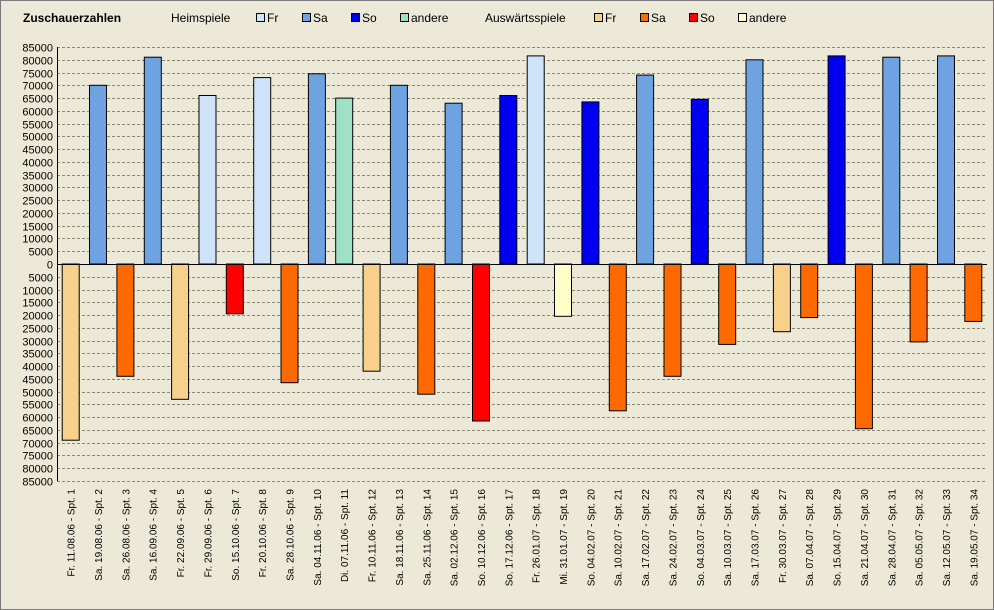 This screenshot has height=610, width=994. Describe the element at coordinates (430, 18) in the screenshot. I see `legend-label-home-andere: andere` at that location.